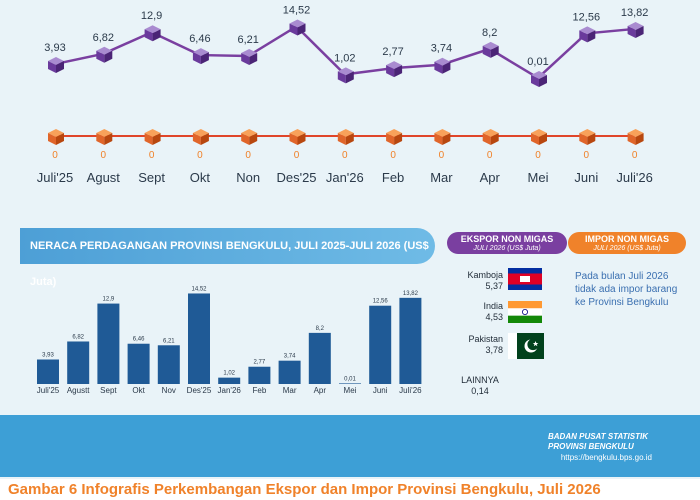 The width and height of the screenshot is (700, 500). What do you see at coordinates (586, 177) in the screenshot?
I see `month-tick-label: Juni` at bounding box center [586, 177].